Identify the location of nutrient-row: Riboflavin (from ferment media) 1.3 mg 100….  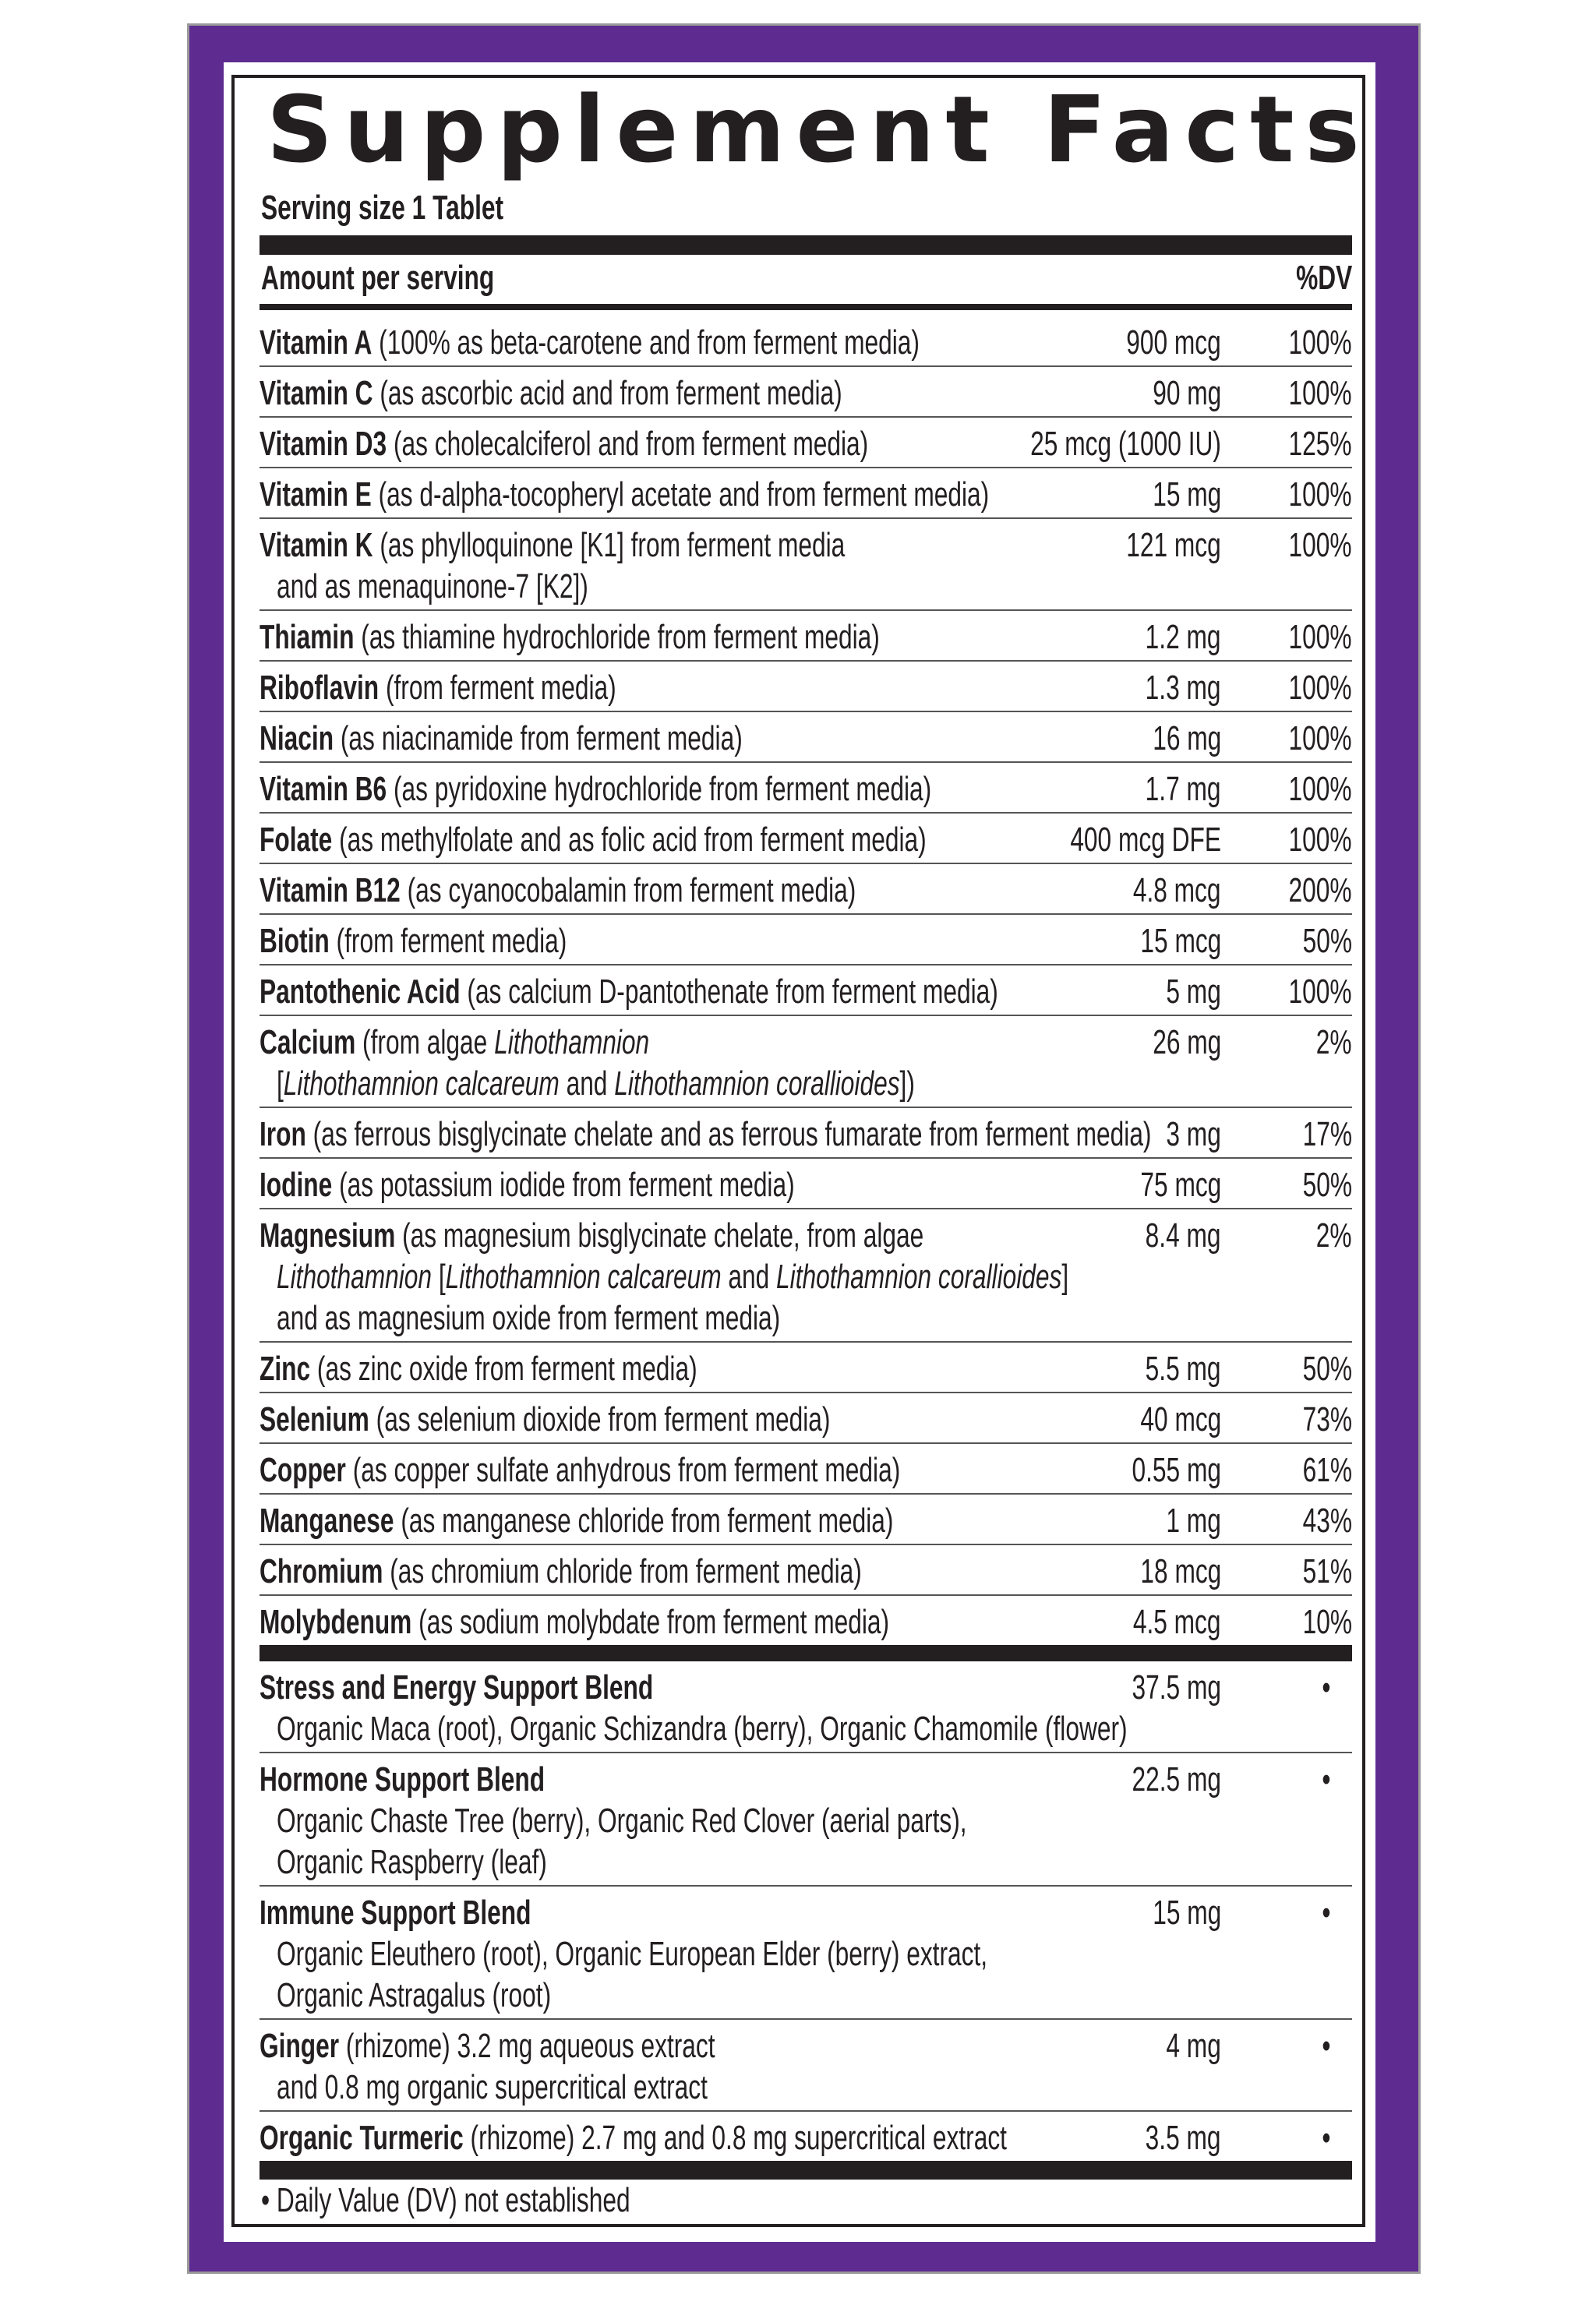
(806, 687).